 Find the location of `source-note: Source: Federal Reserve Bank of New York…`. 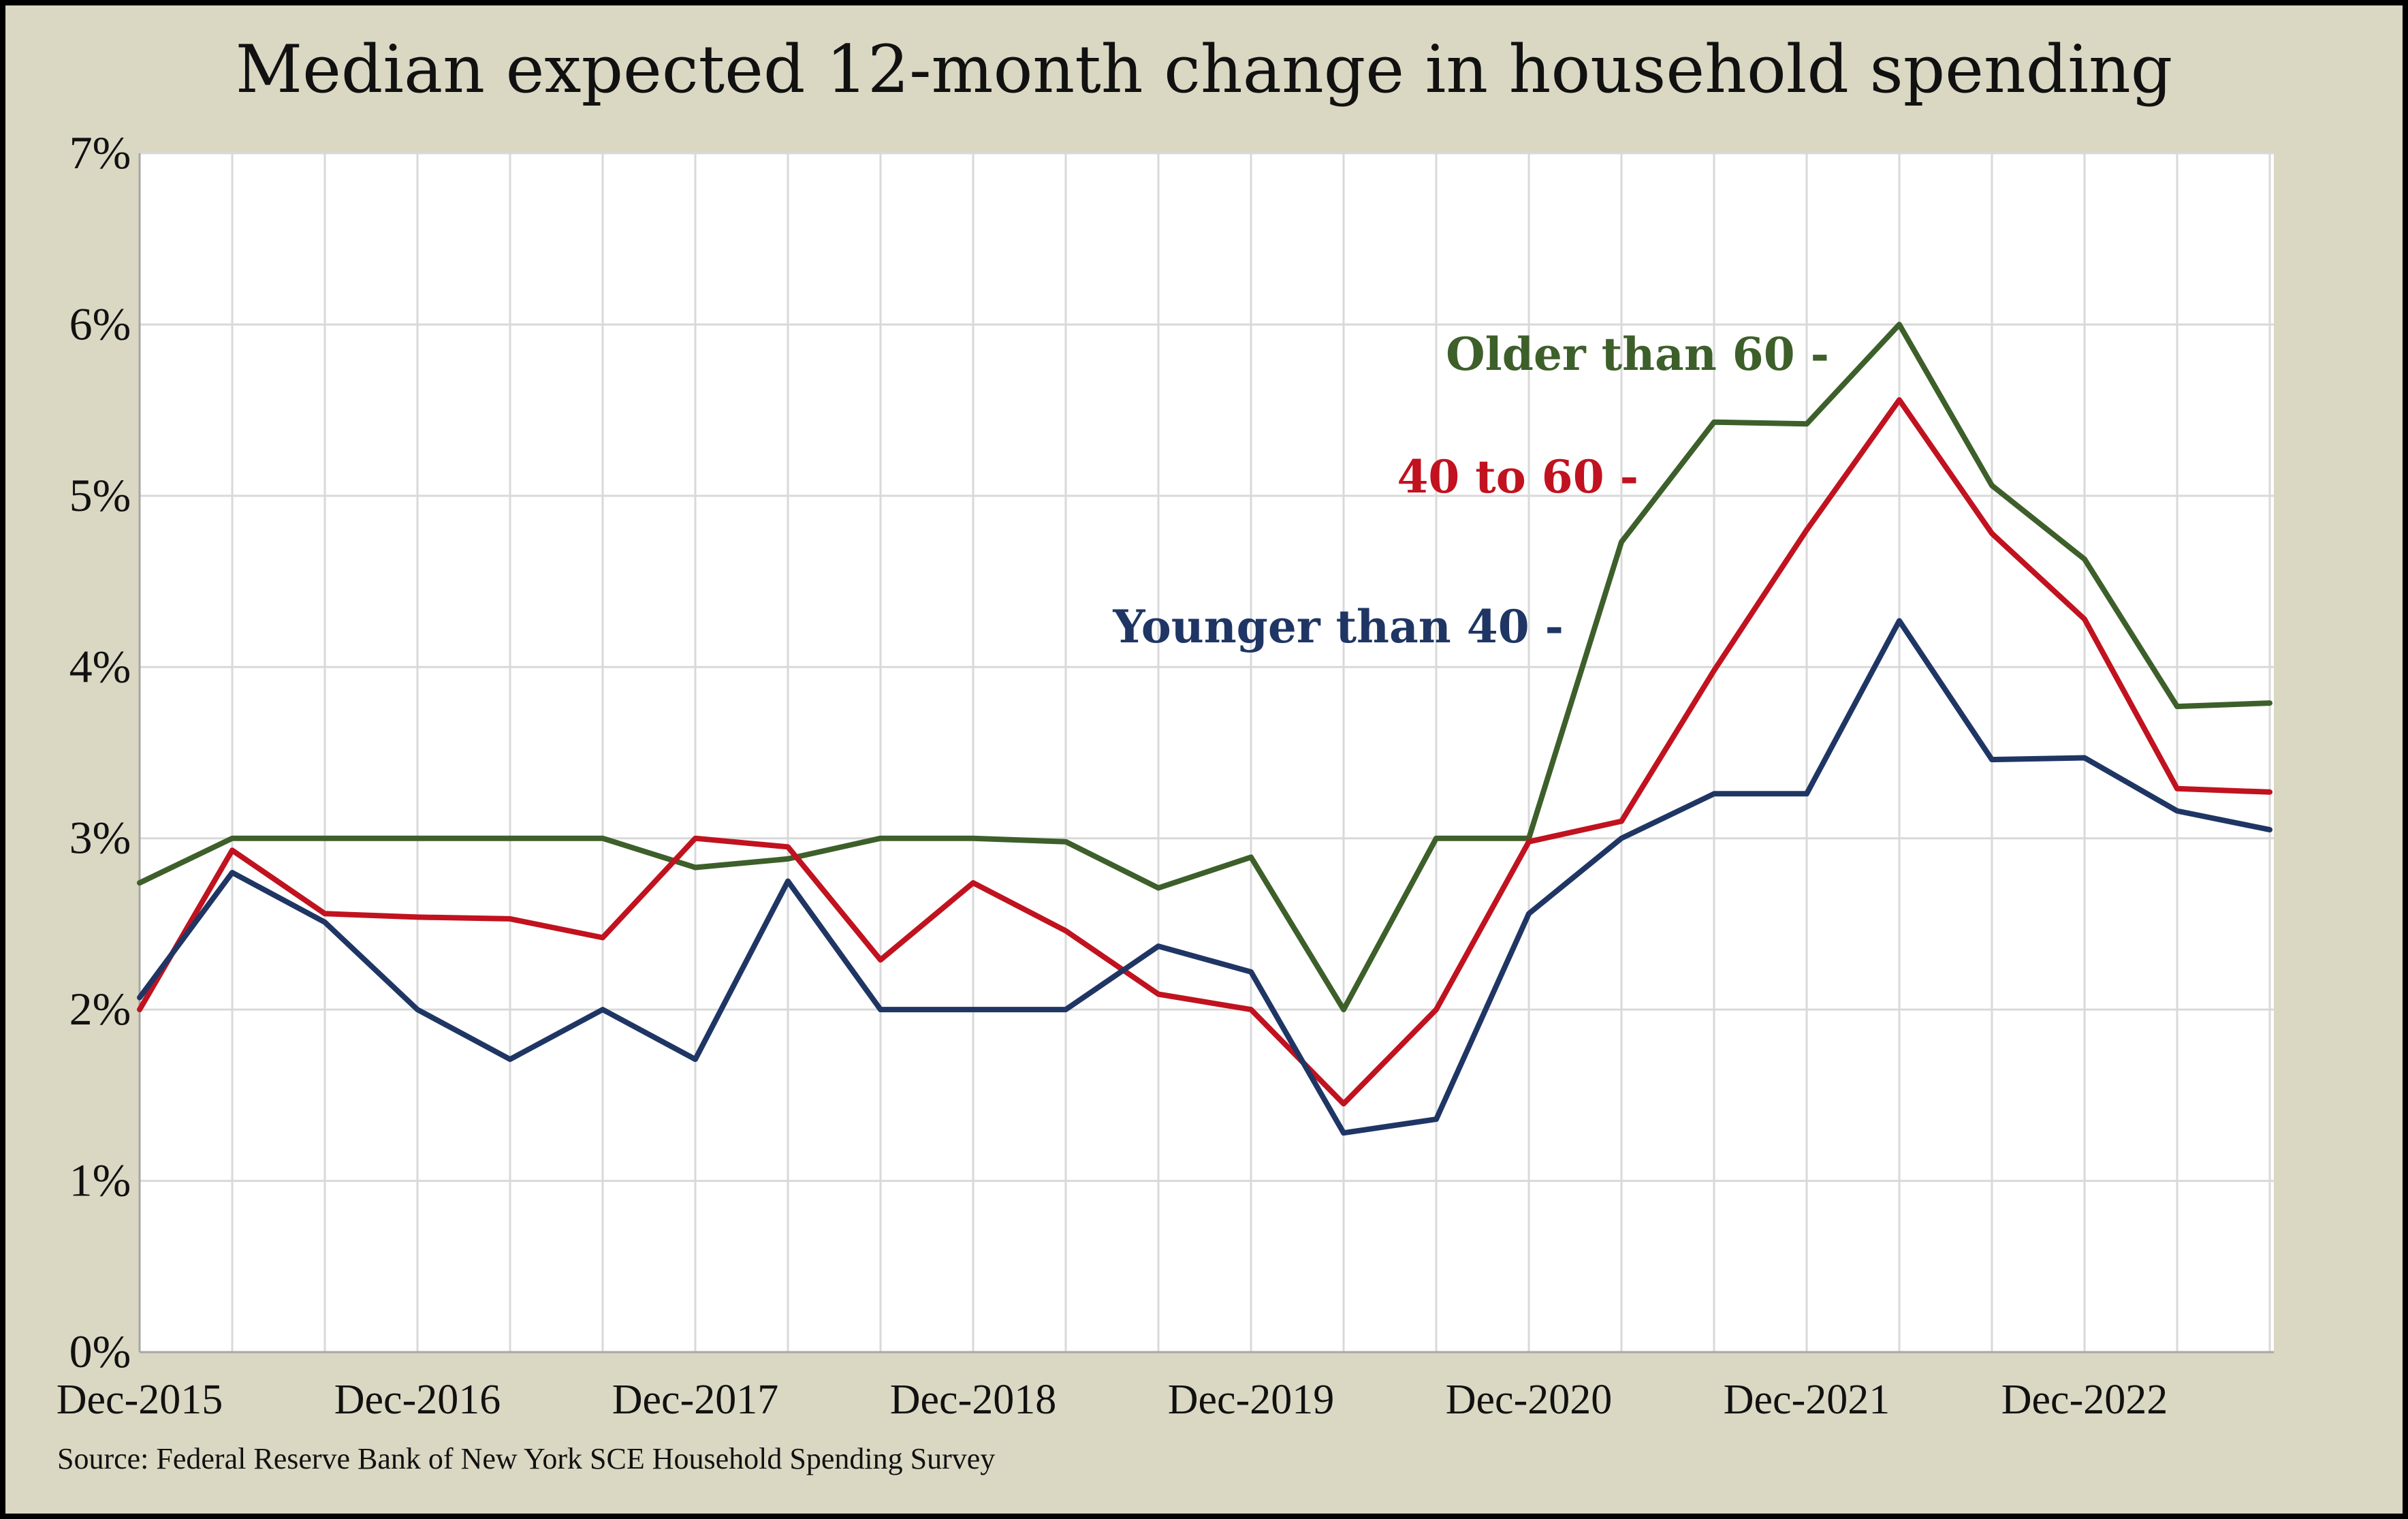

source-note: Source: Federal Reserve Bank of New York… is located at coordinates (527, 1459).